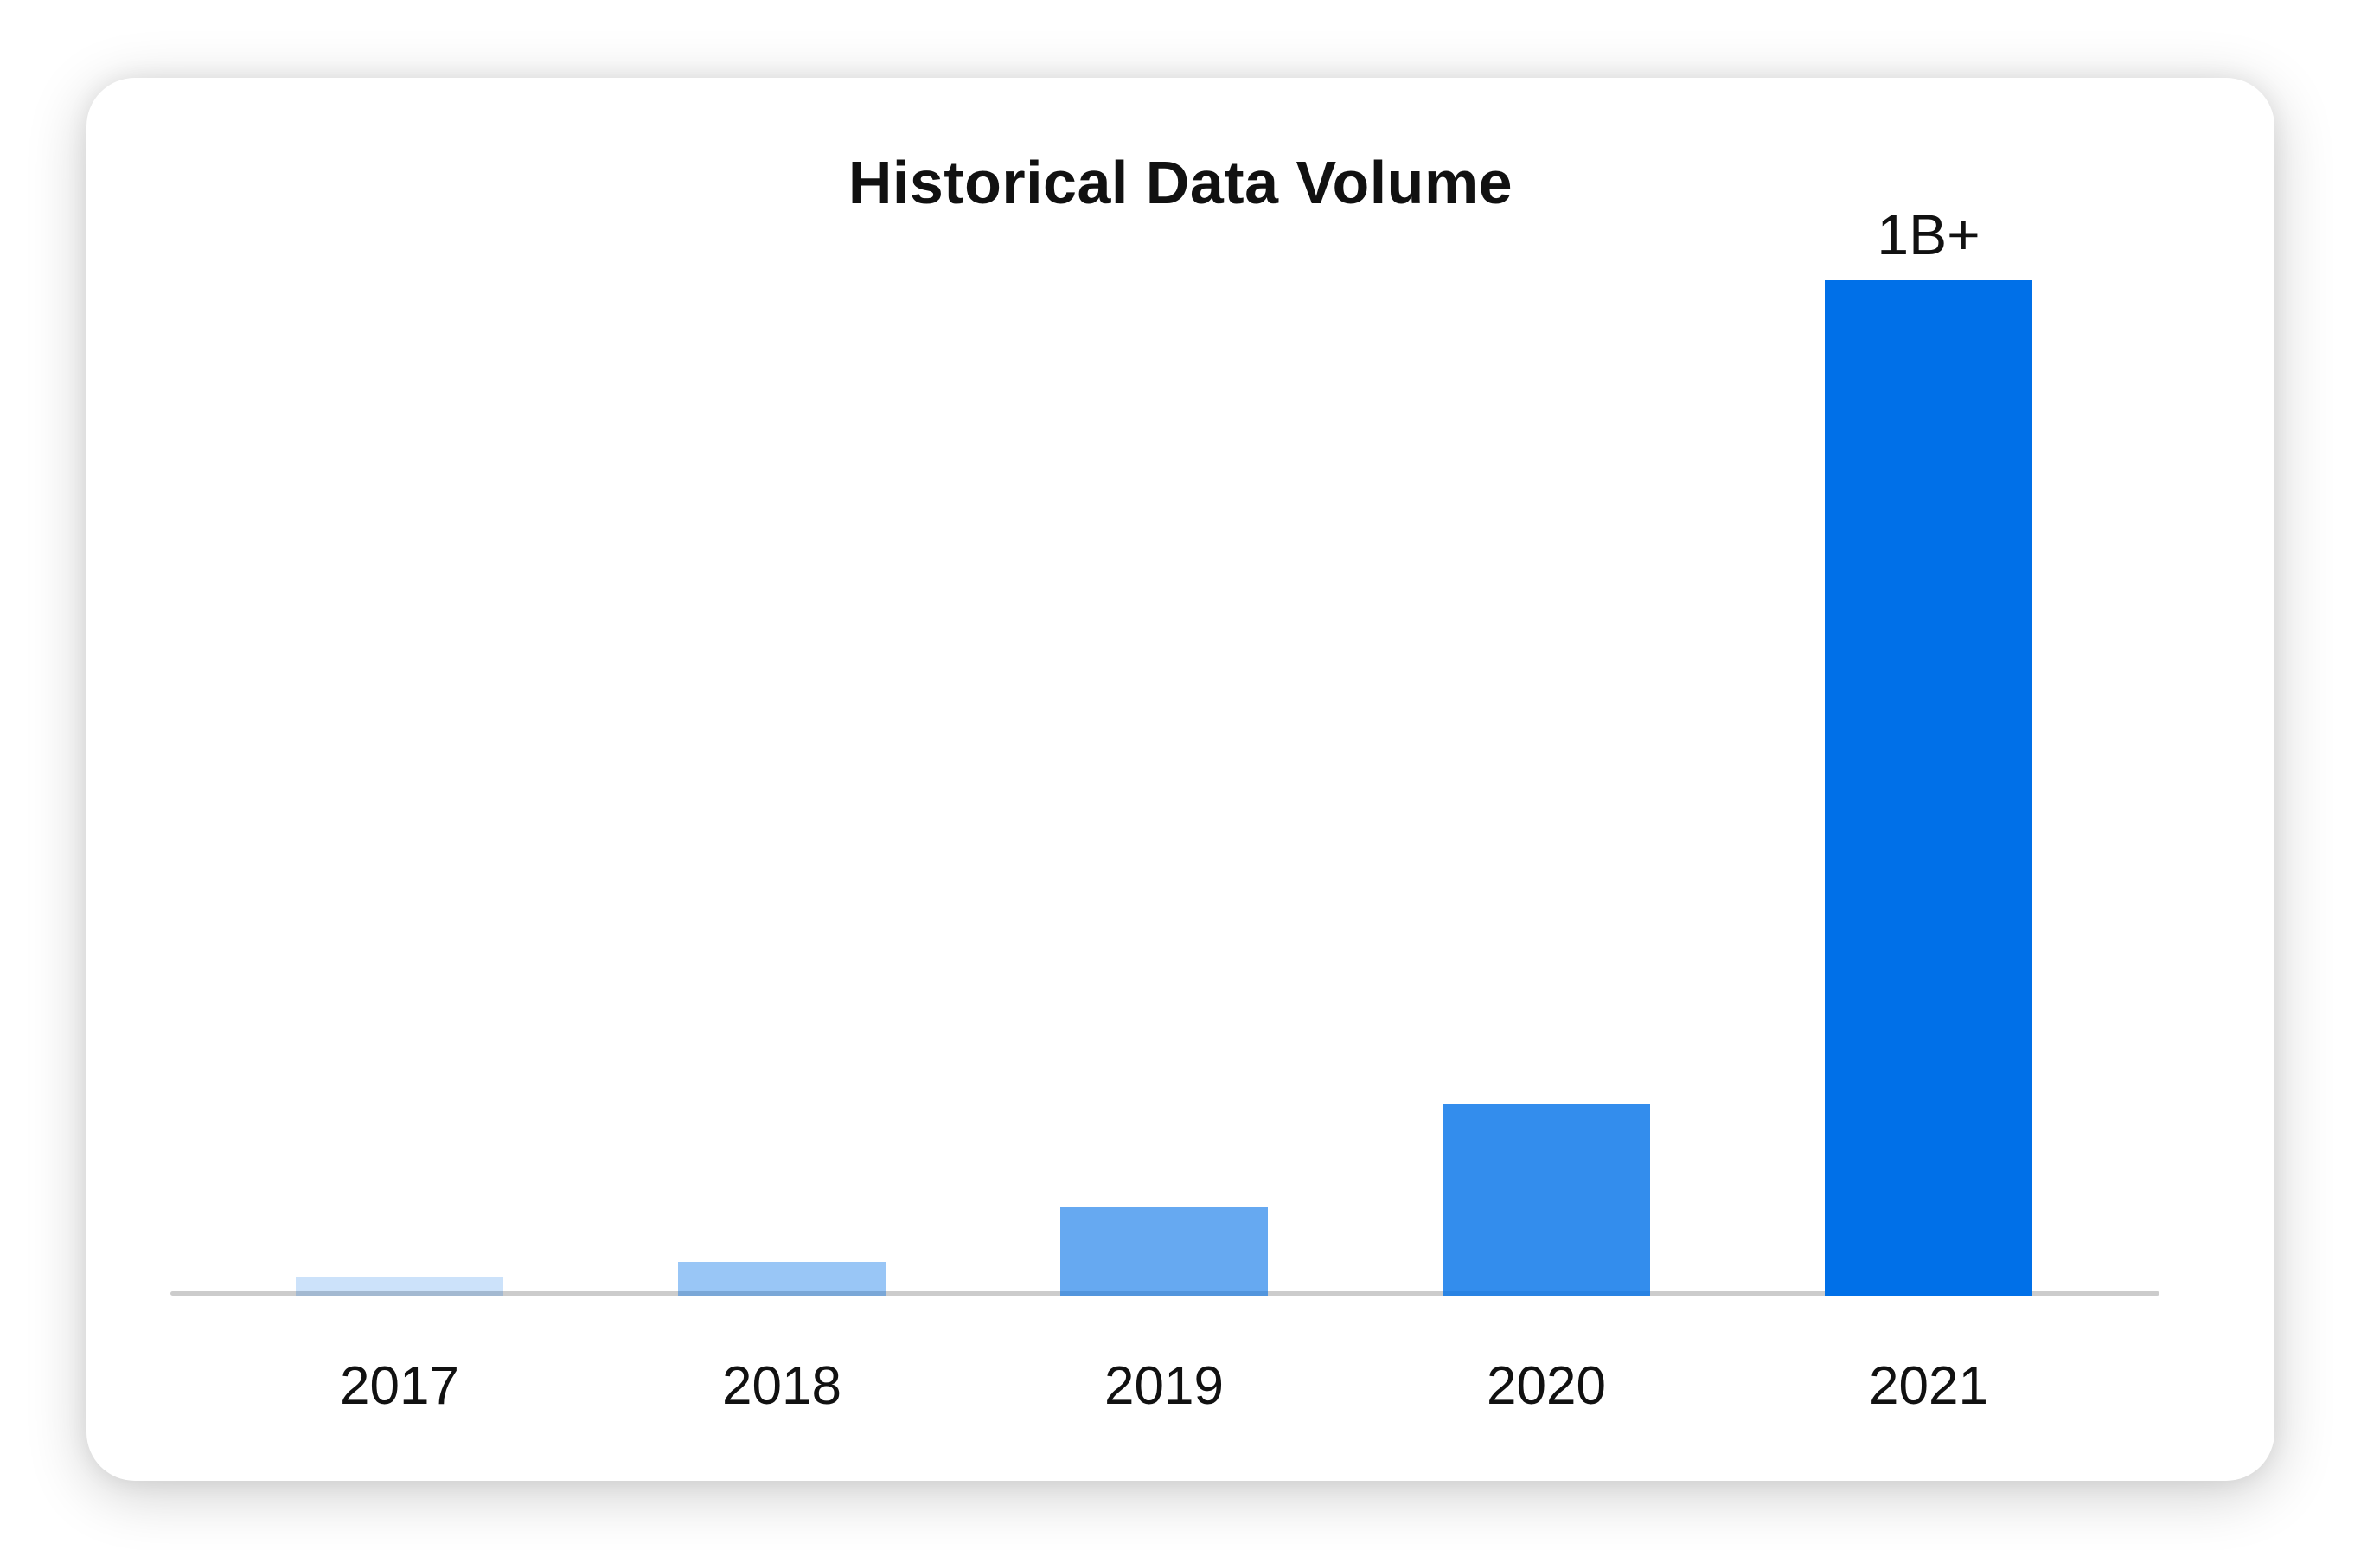 The width and height of the screenshot is (2380, 1550). I want to click on chart-title: Historical Data Volume, so click(1181, 182).